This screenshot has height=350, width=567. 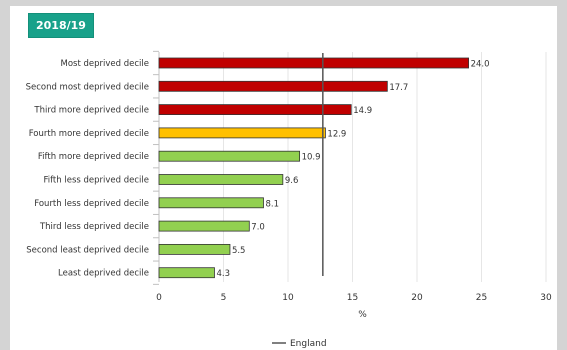 What do you see at coordinates (398, 88) in the screenshot?
I see `bar-value-label: 17.7` at bounding box center [398, 88].